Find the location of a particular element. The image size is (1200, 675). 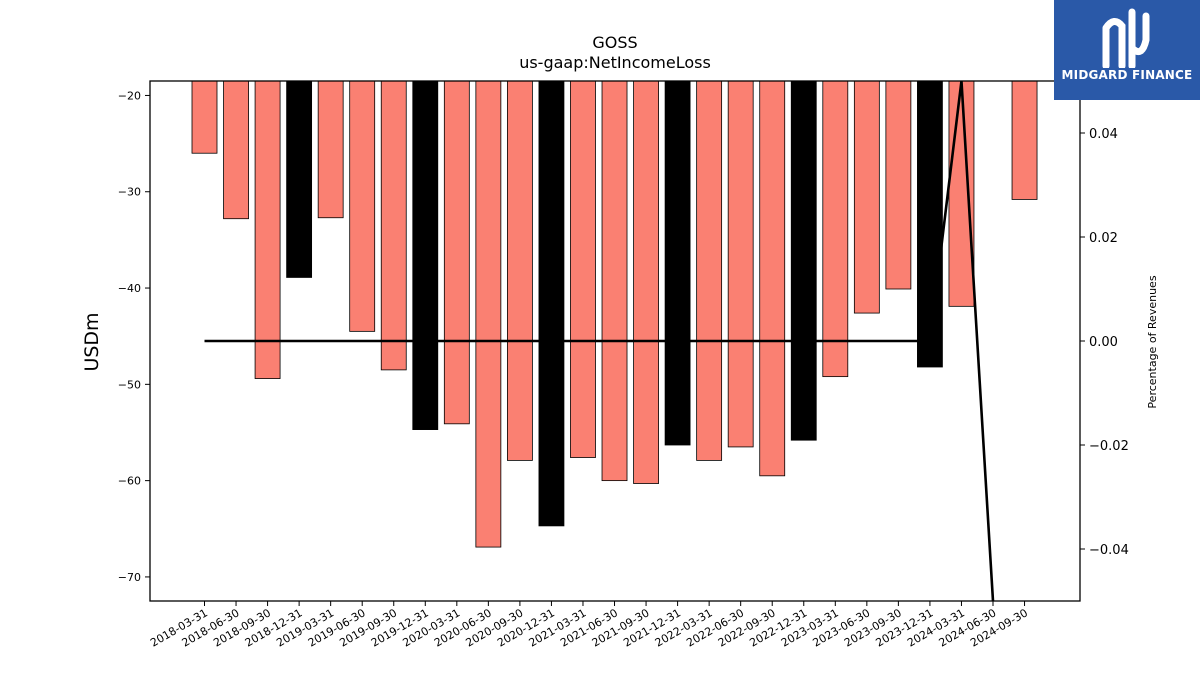

y-tick-label: −60 is located at coordinates (129, 481).